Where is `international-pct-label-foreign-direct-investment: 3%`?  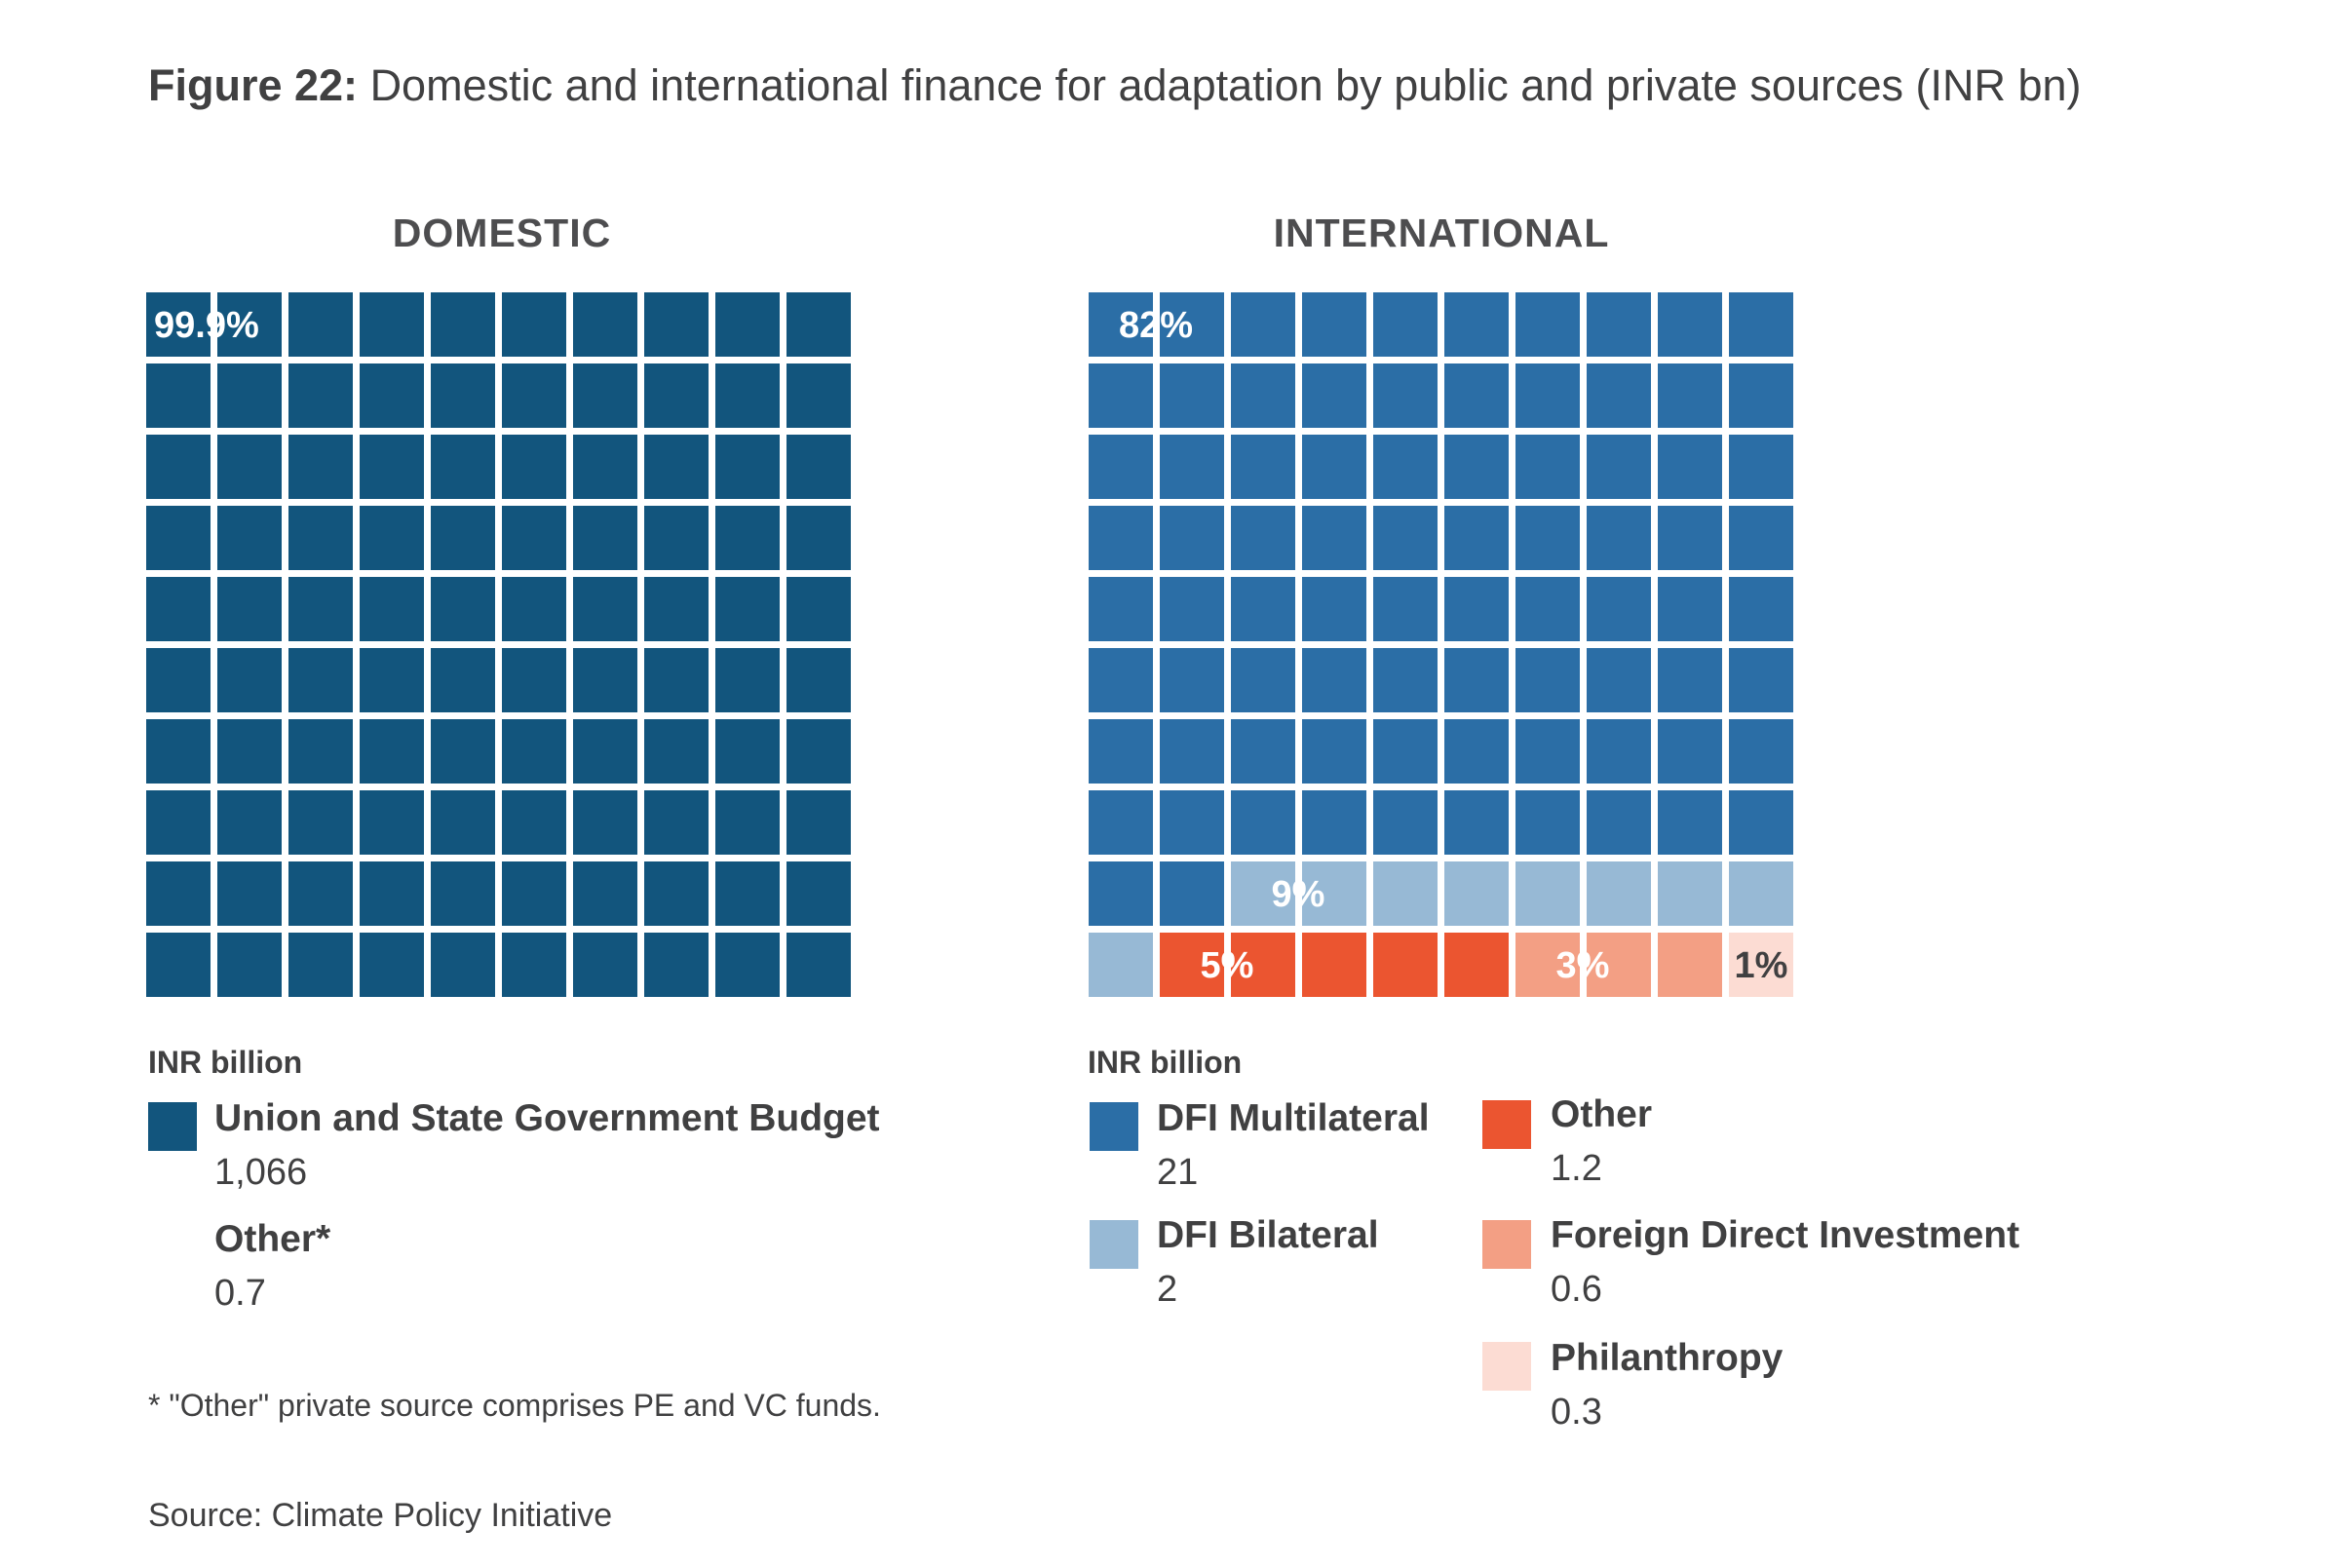 international-pct-label-foreign-direct-investment: 3% is located at coordinates (1583, 965).